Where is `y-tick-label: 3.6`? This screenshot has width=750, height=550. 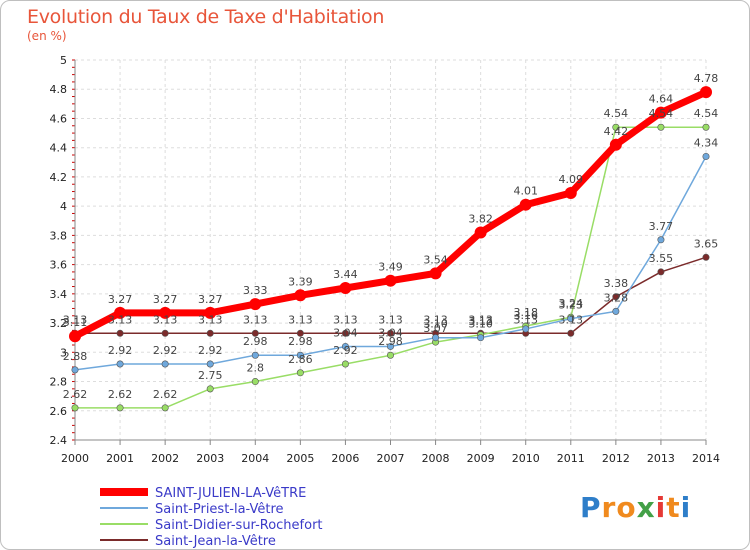
y-tick-label: 3.6 is located at coordinates (59, 265).